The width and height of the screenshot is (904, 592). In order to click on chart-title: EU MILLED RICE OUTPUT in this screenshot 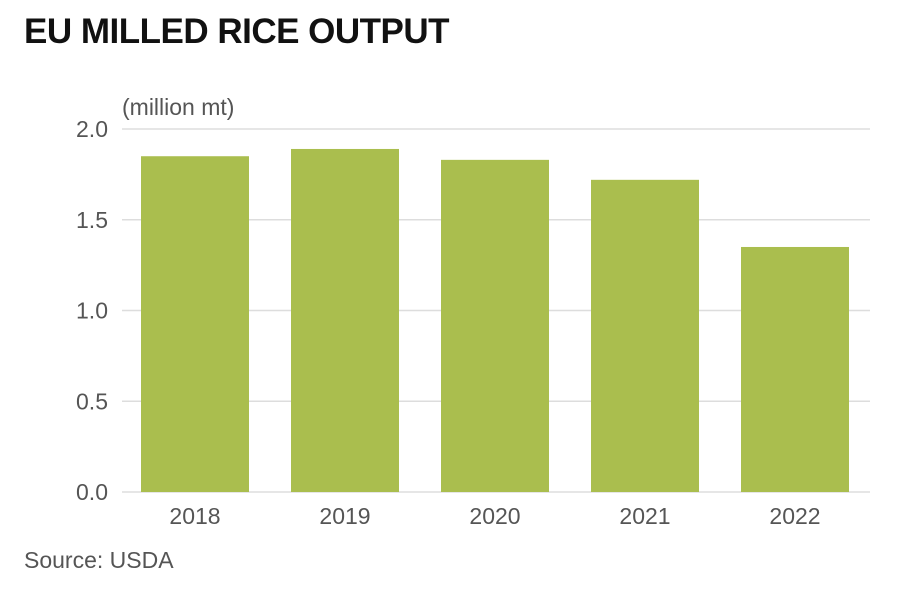, I will do `click(237, 31)`.